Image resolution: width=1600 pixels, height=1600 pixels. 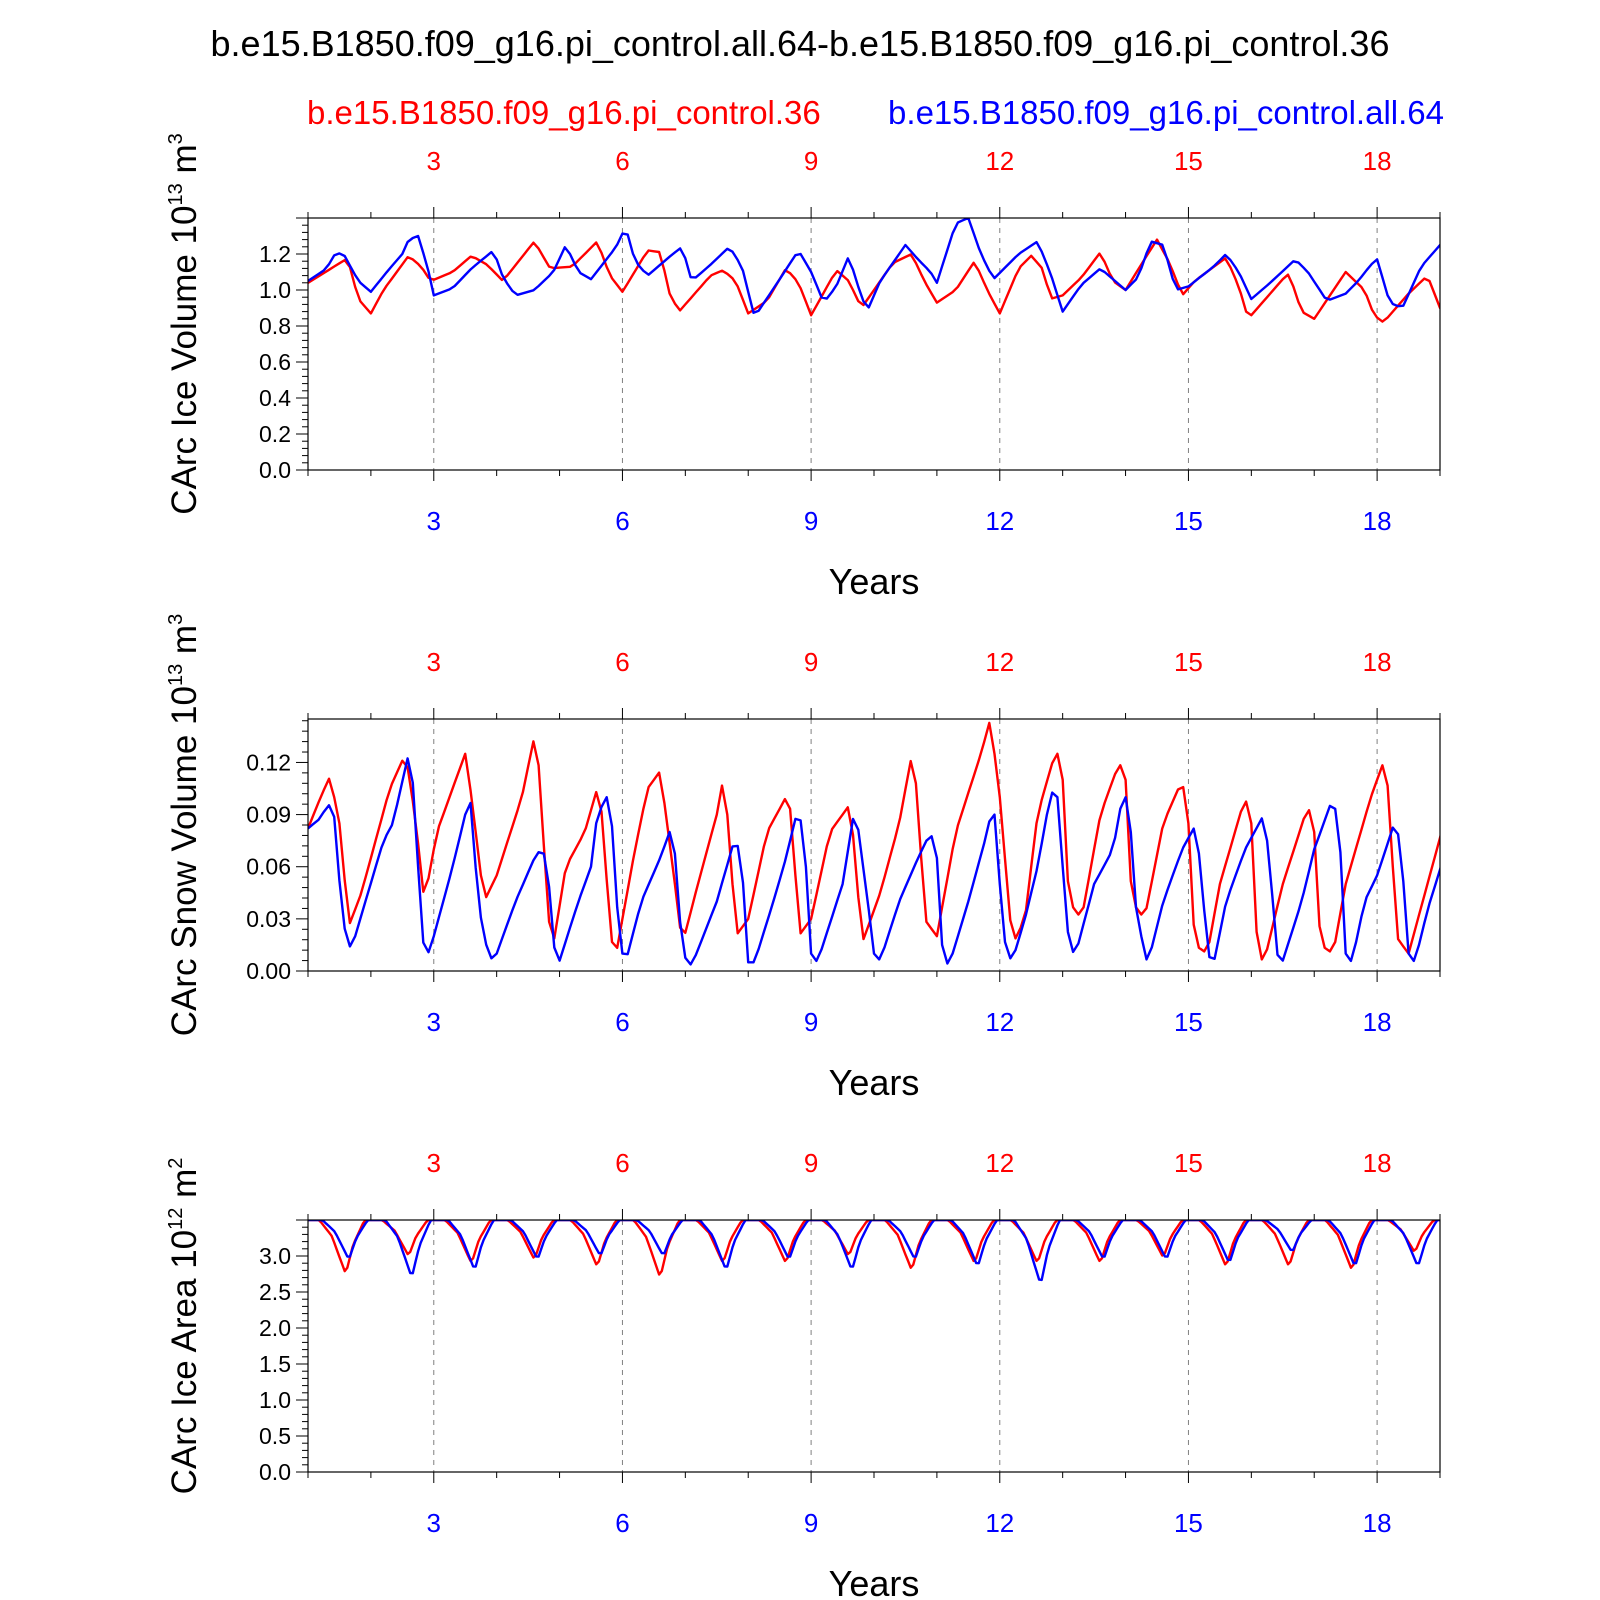 I want to click on y-tick-label: 1.5, so click(x=275, y=1364).